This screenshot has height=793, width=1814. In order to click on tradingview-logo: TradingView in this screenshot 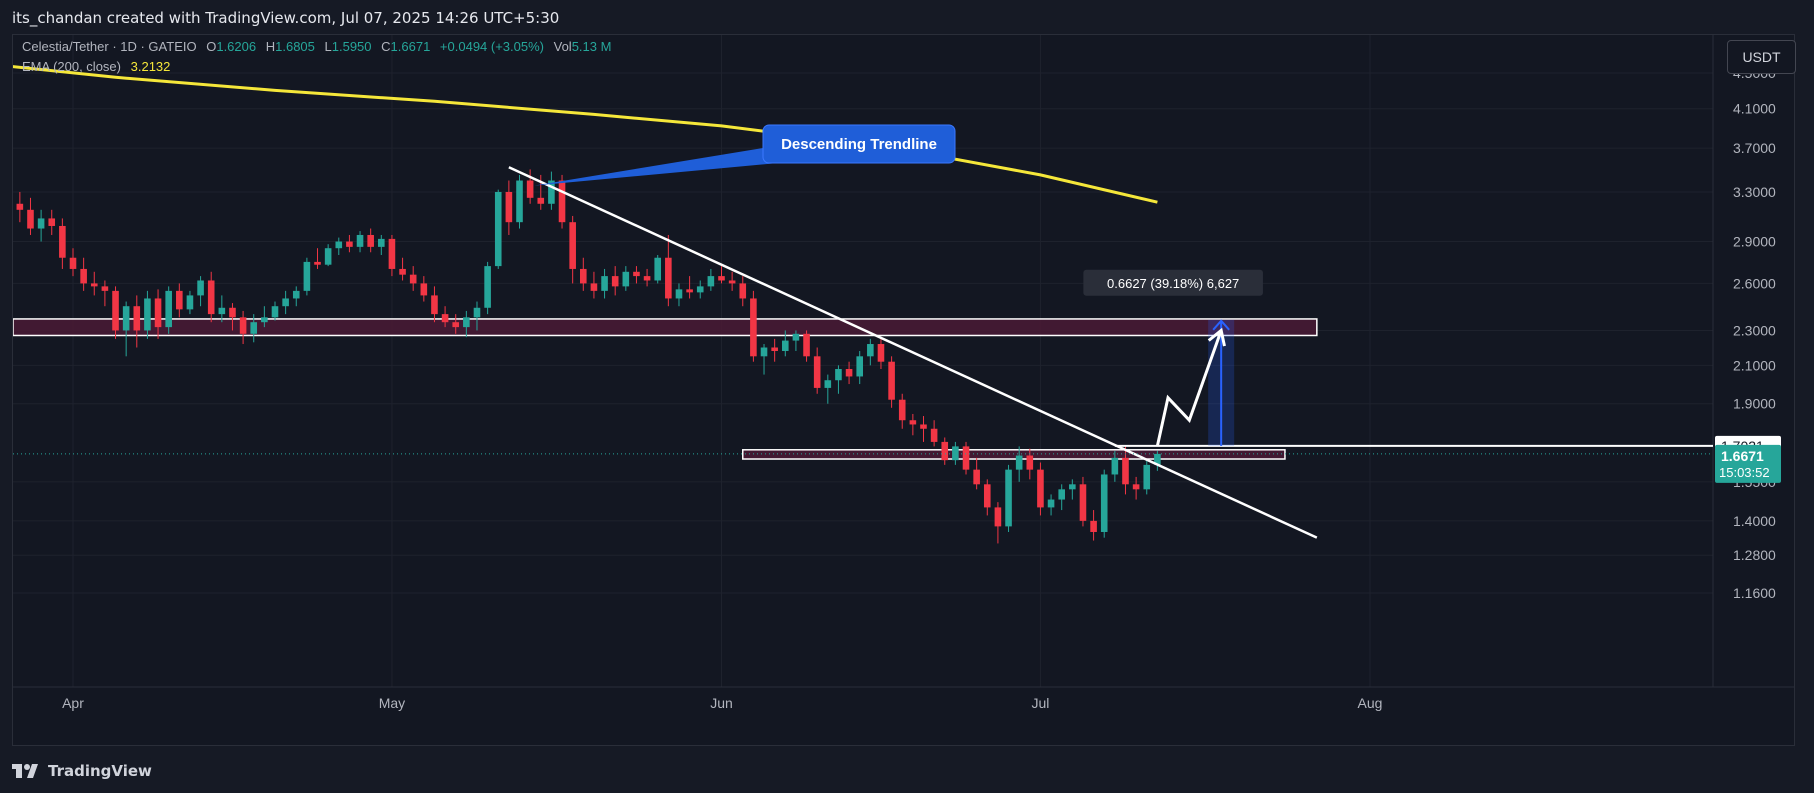, I will do `click(82, 771)`.